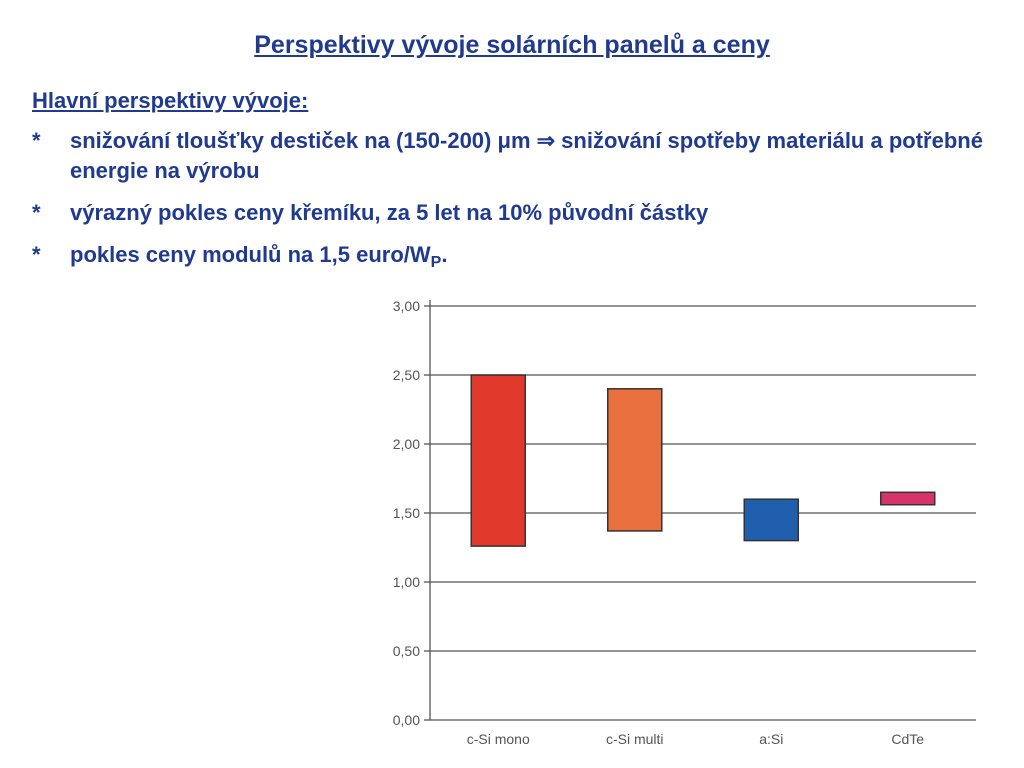 Image resolution: width=1024 pixels, height=768 pixels. I want to click on bullet-text-main: pokles ceny modulů na 1,5 euro/W, so click(250, 254).